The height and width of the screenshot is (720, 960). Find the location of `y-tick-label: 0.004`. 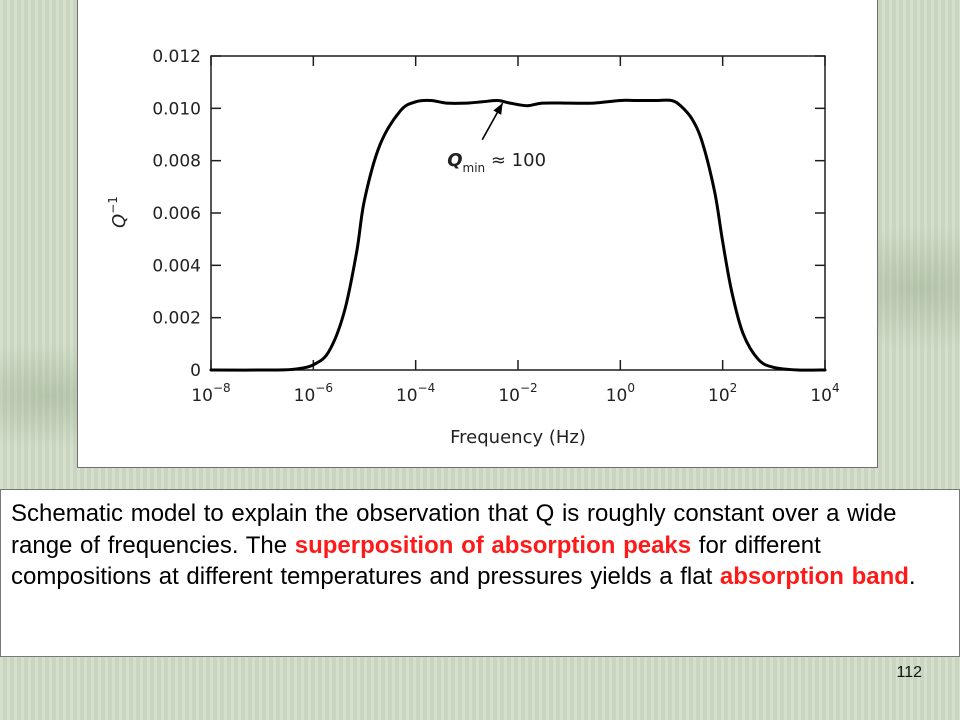

y-tick-label: 0.004 is located at coordinates (176, 266).